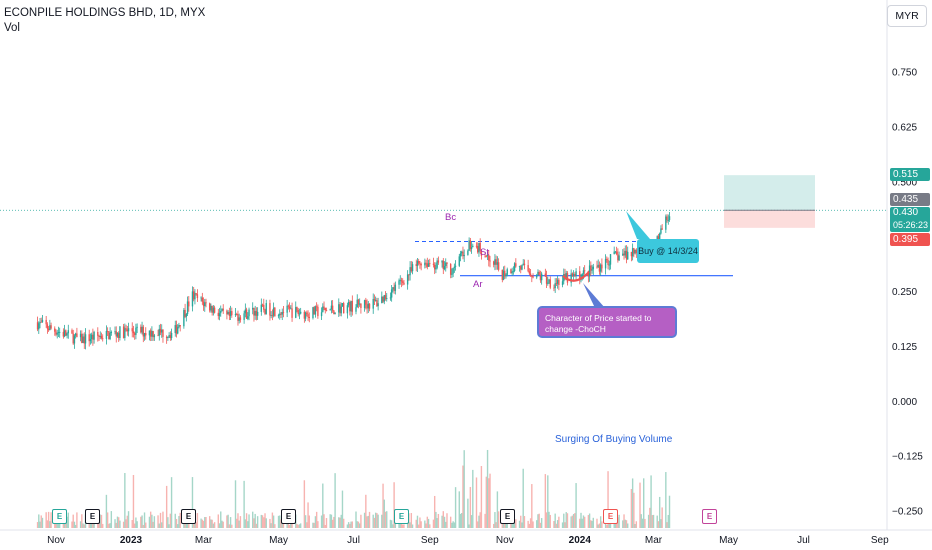 The height and width of the screenshot is (550, 932). Describe the element at coordinates (614, 439) in the screenshot. I see `volume-note: Surging Of Buying Volume` at that location.